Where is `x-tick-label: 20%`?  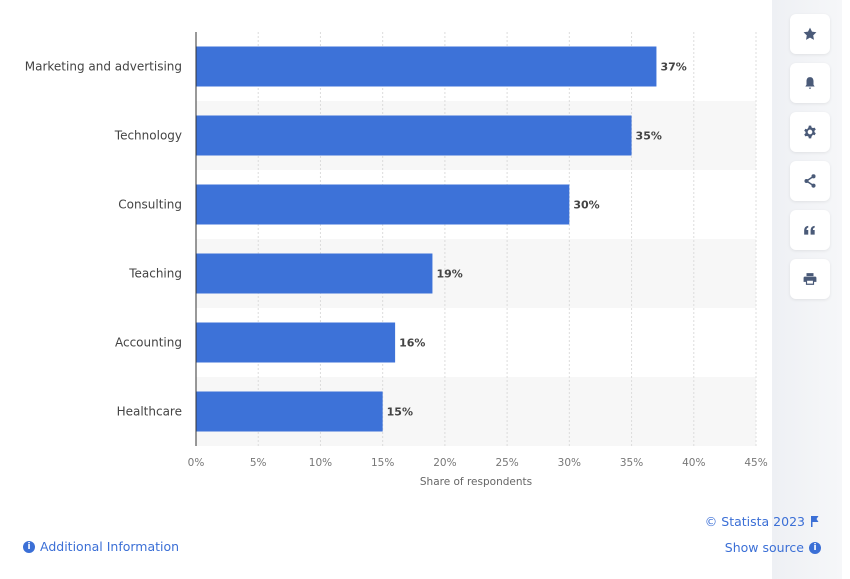
x-tick-label: 20% is located at coordinates (444, 463).